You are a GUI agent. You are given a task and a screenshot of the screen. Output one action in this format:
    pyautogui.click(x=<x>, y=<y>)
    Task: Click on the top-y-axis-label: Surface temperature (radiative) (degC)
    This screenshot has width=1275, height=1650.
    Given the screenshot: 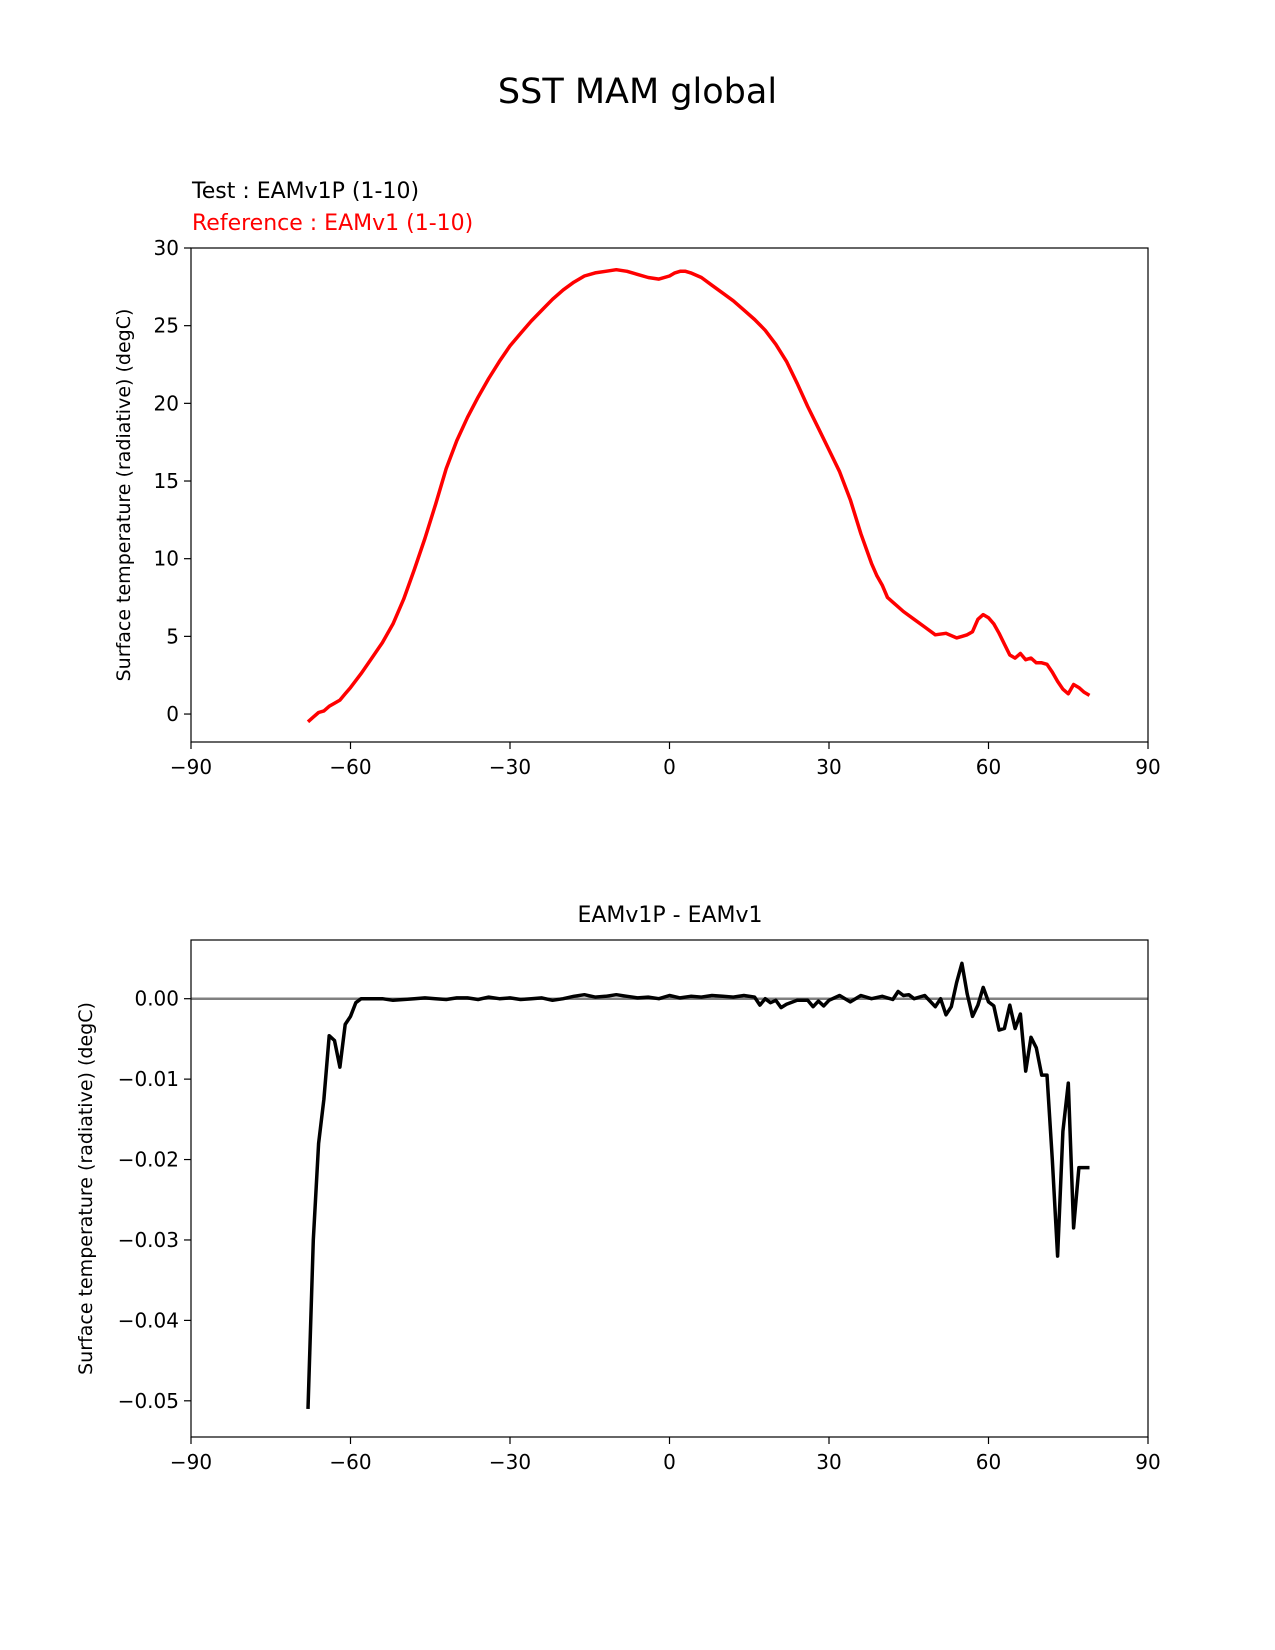 What is the action you would take?
    pyautogui.click(x=124, y=495)
    